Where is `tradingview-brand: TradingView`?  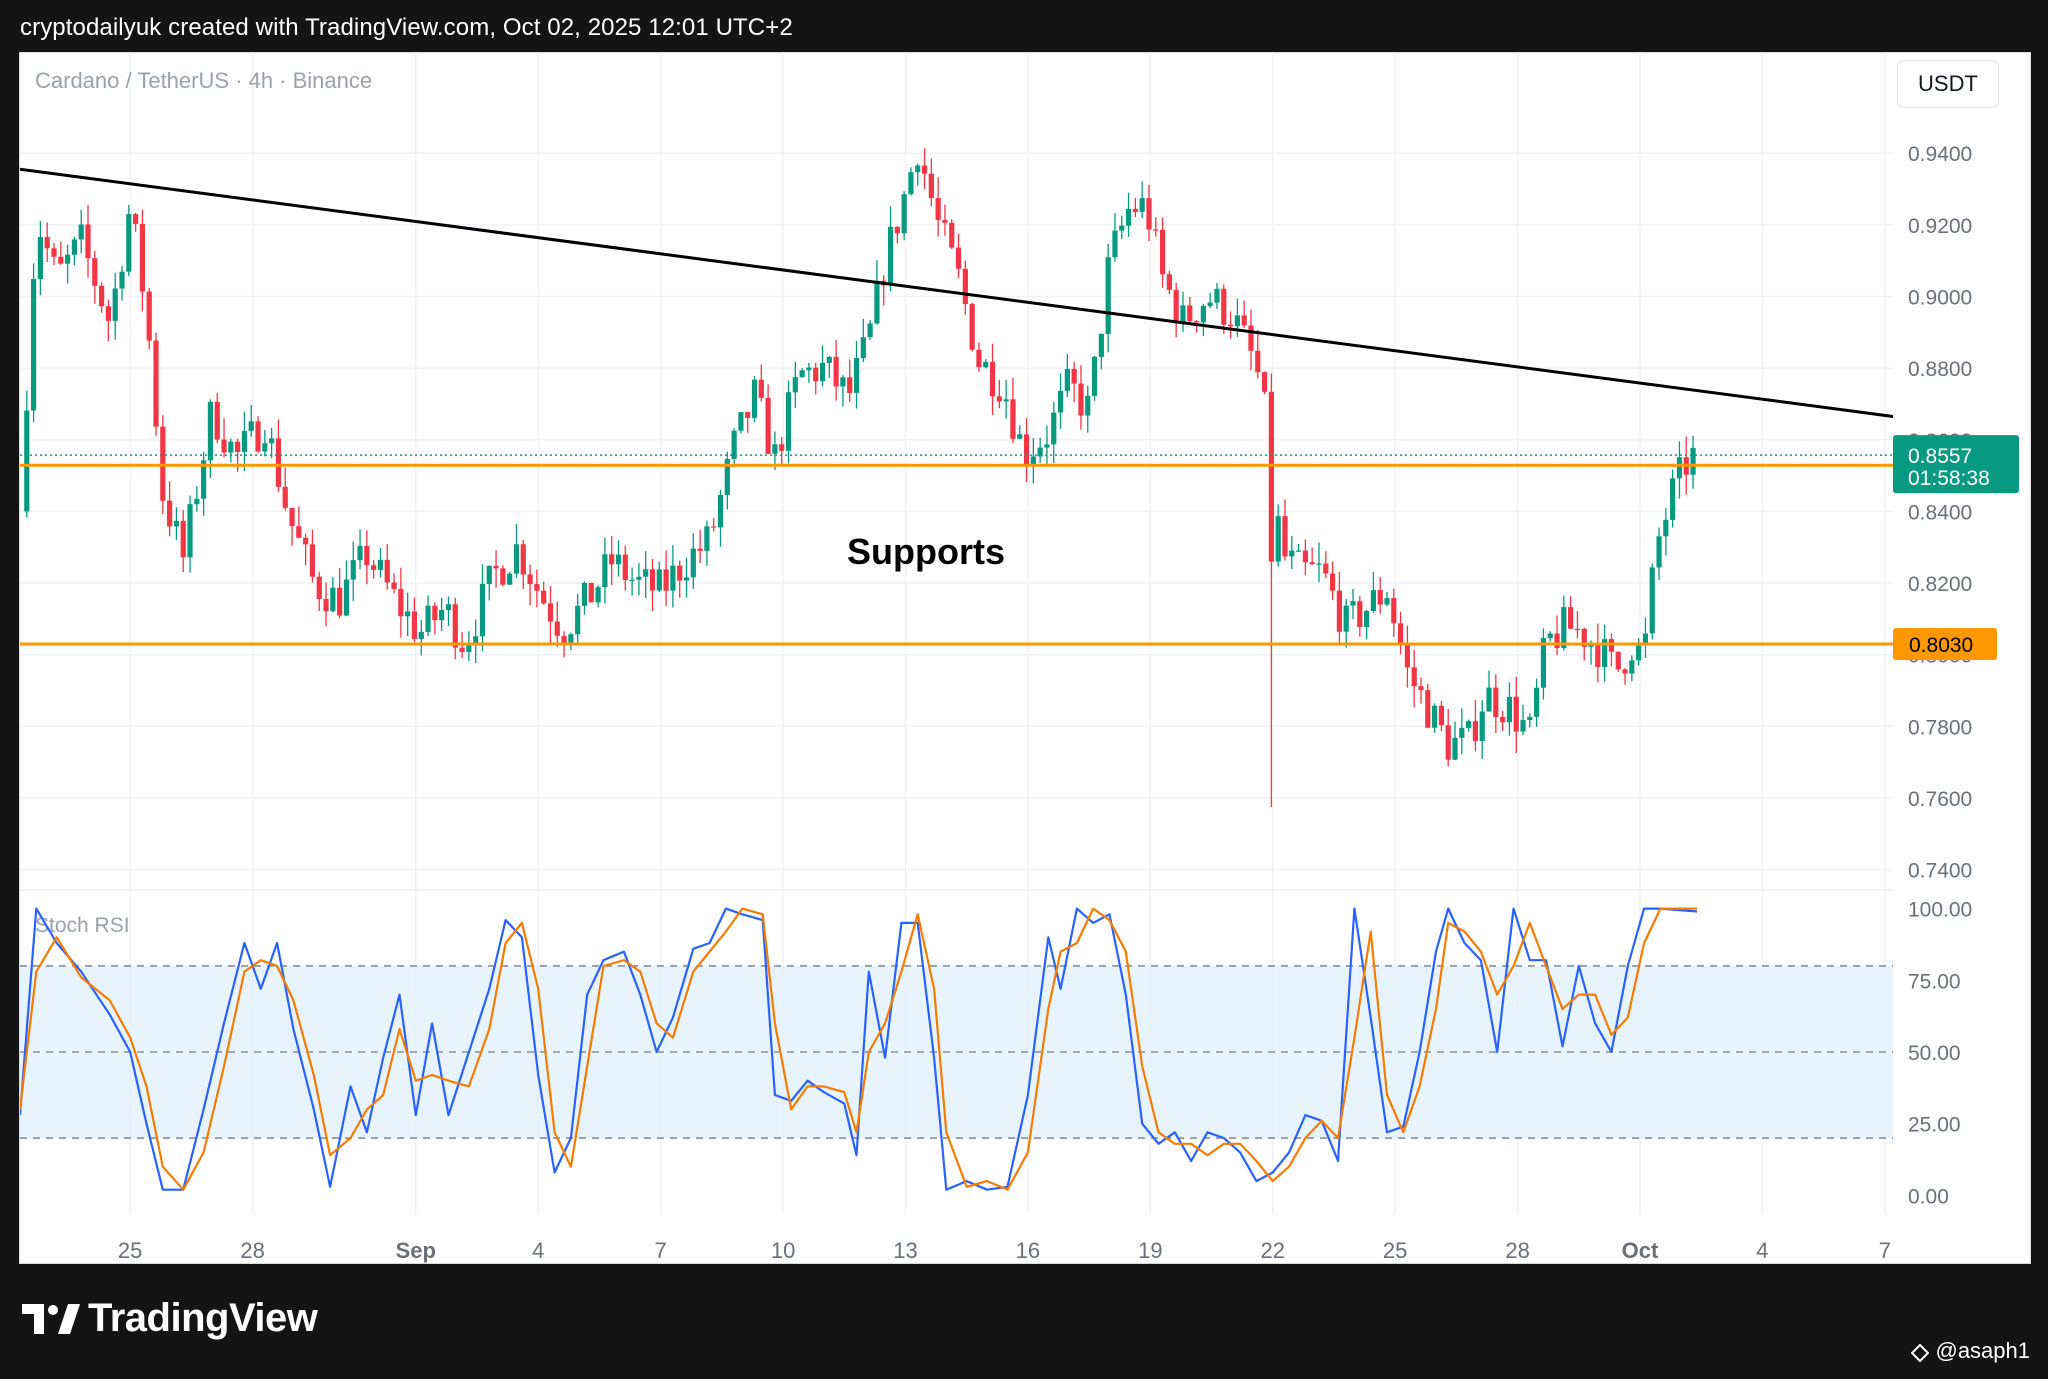 tradingview-brand: TradingView is located at coordinates (203, 1318).